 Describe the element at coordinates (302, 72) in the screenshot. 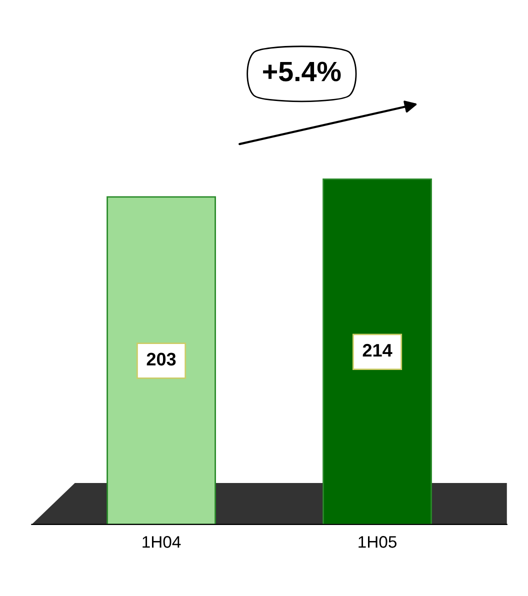

I see `text: +5.4%` at that location.